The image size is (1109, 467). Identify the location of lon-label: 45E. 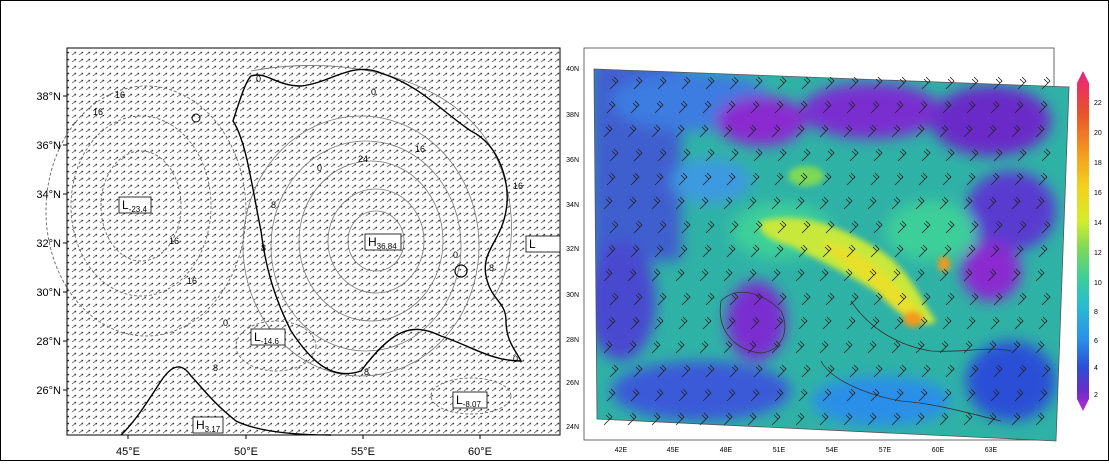
(673, 450).